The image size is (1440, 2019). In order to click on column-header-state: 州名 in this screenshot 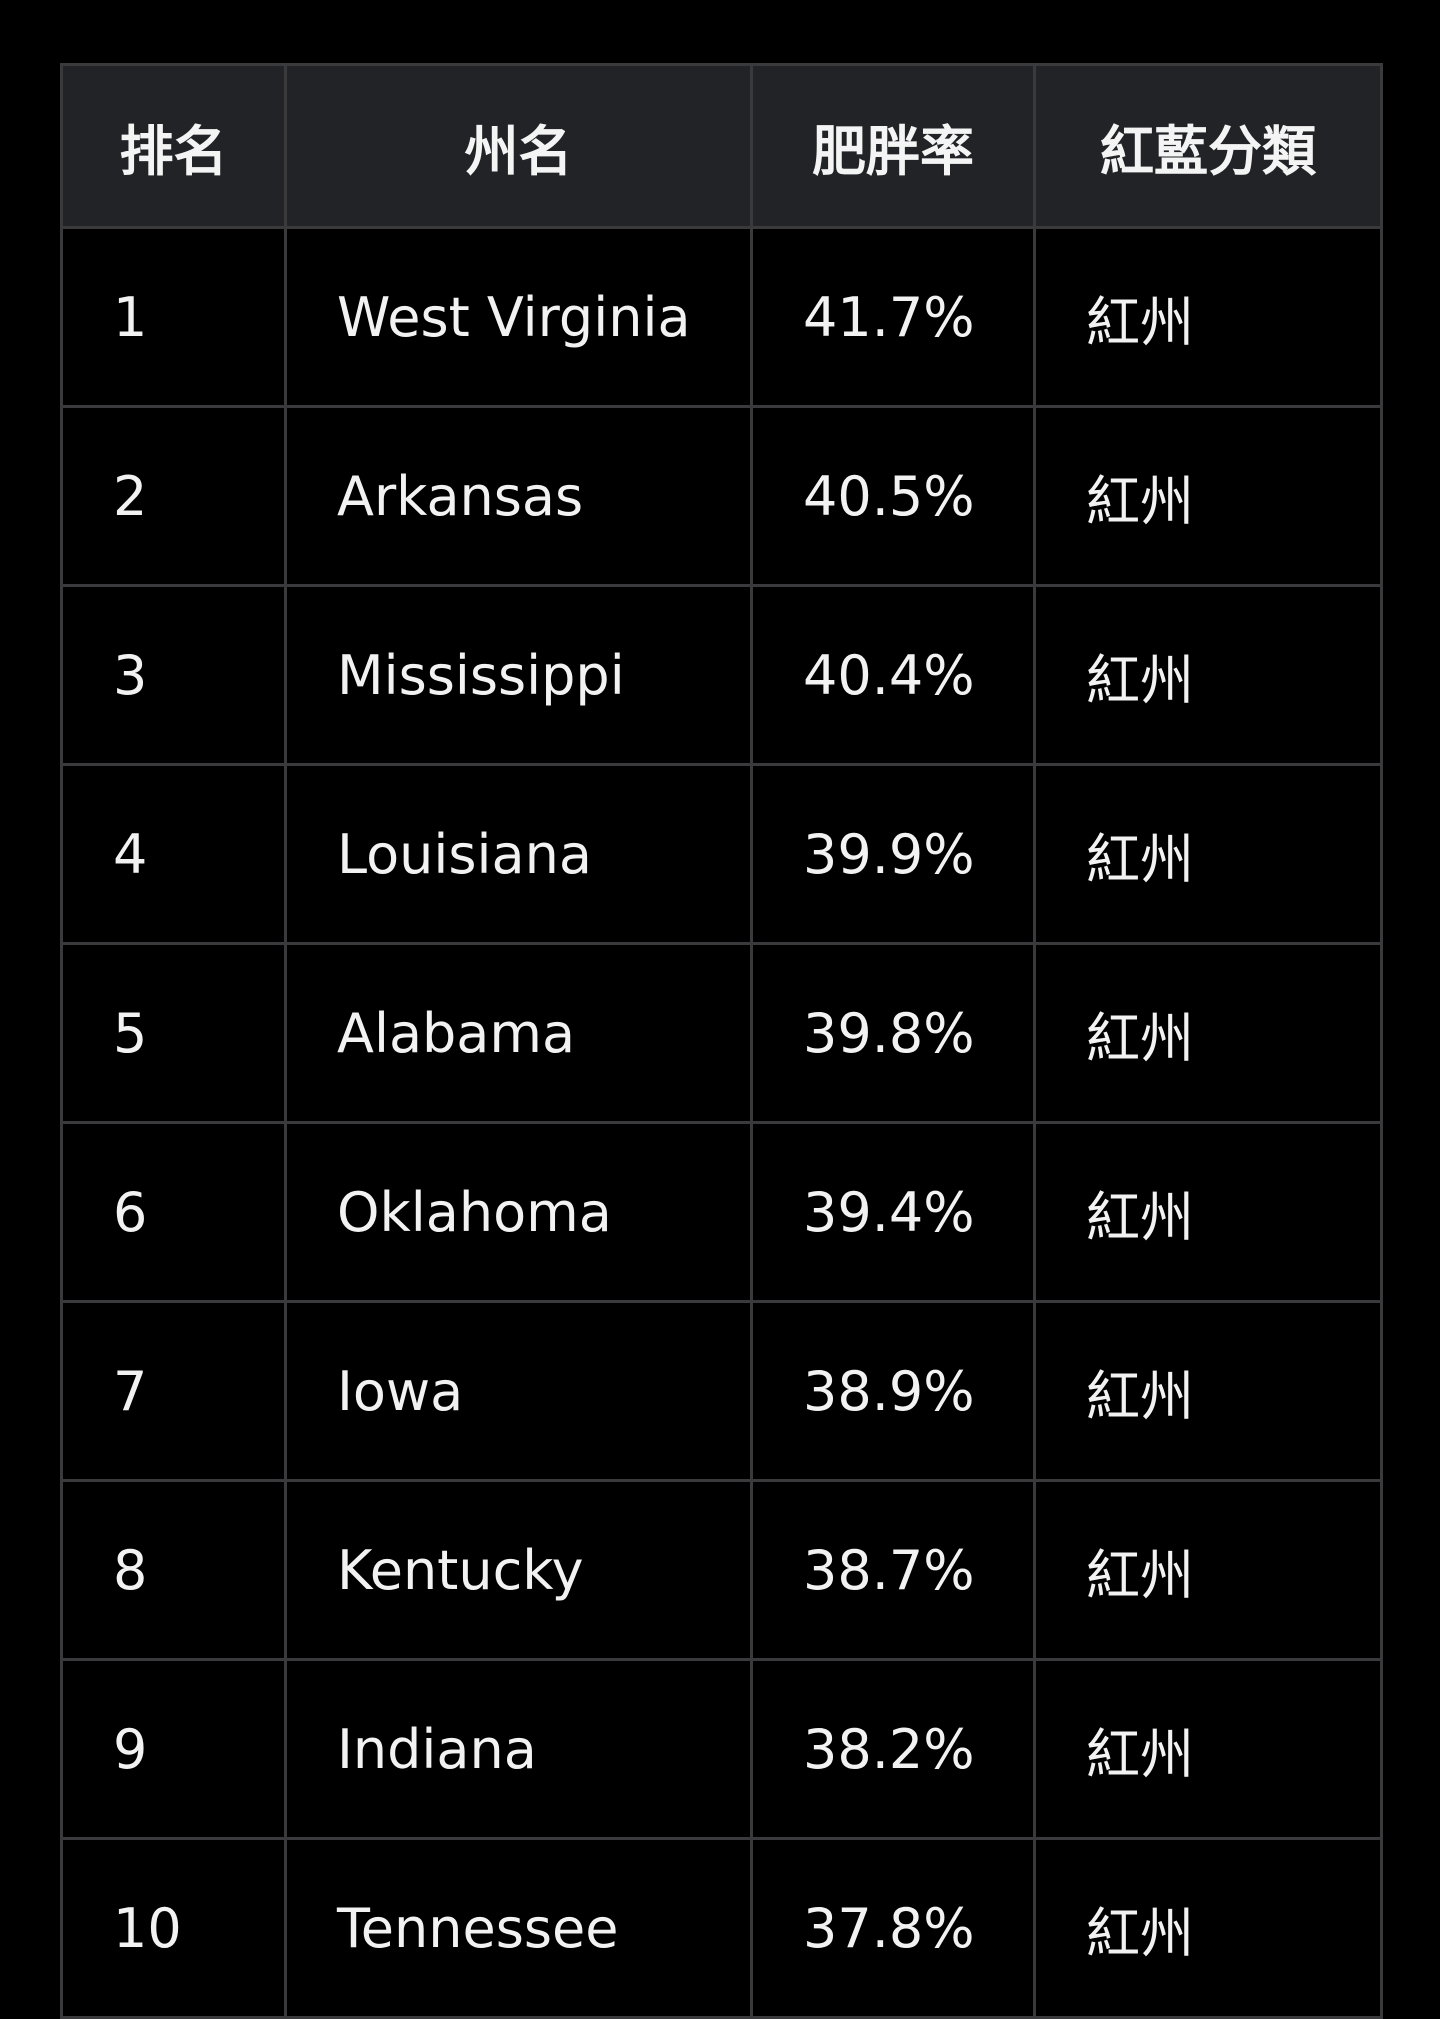, I will do `click(518, 146)`.